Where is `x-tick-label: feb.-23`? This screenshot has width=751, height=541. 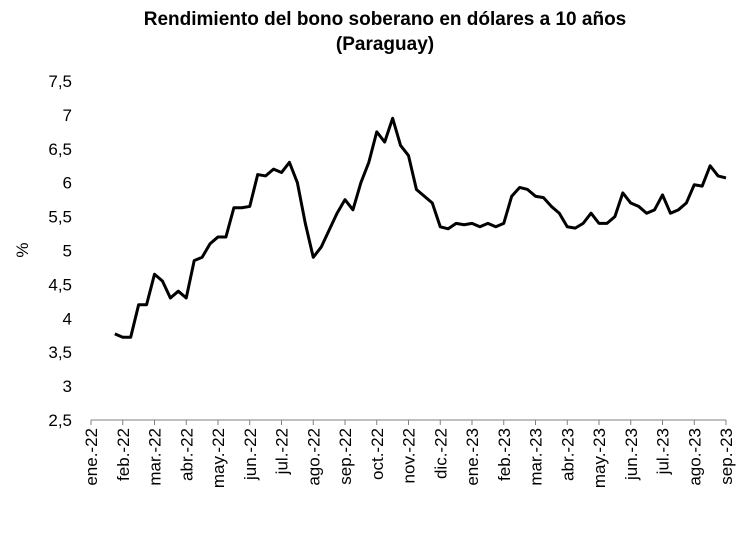
x-tick-label: feb.-23 is located at coordinates (504, 454).